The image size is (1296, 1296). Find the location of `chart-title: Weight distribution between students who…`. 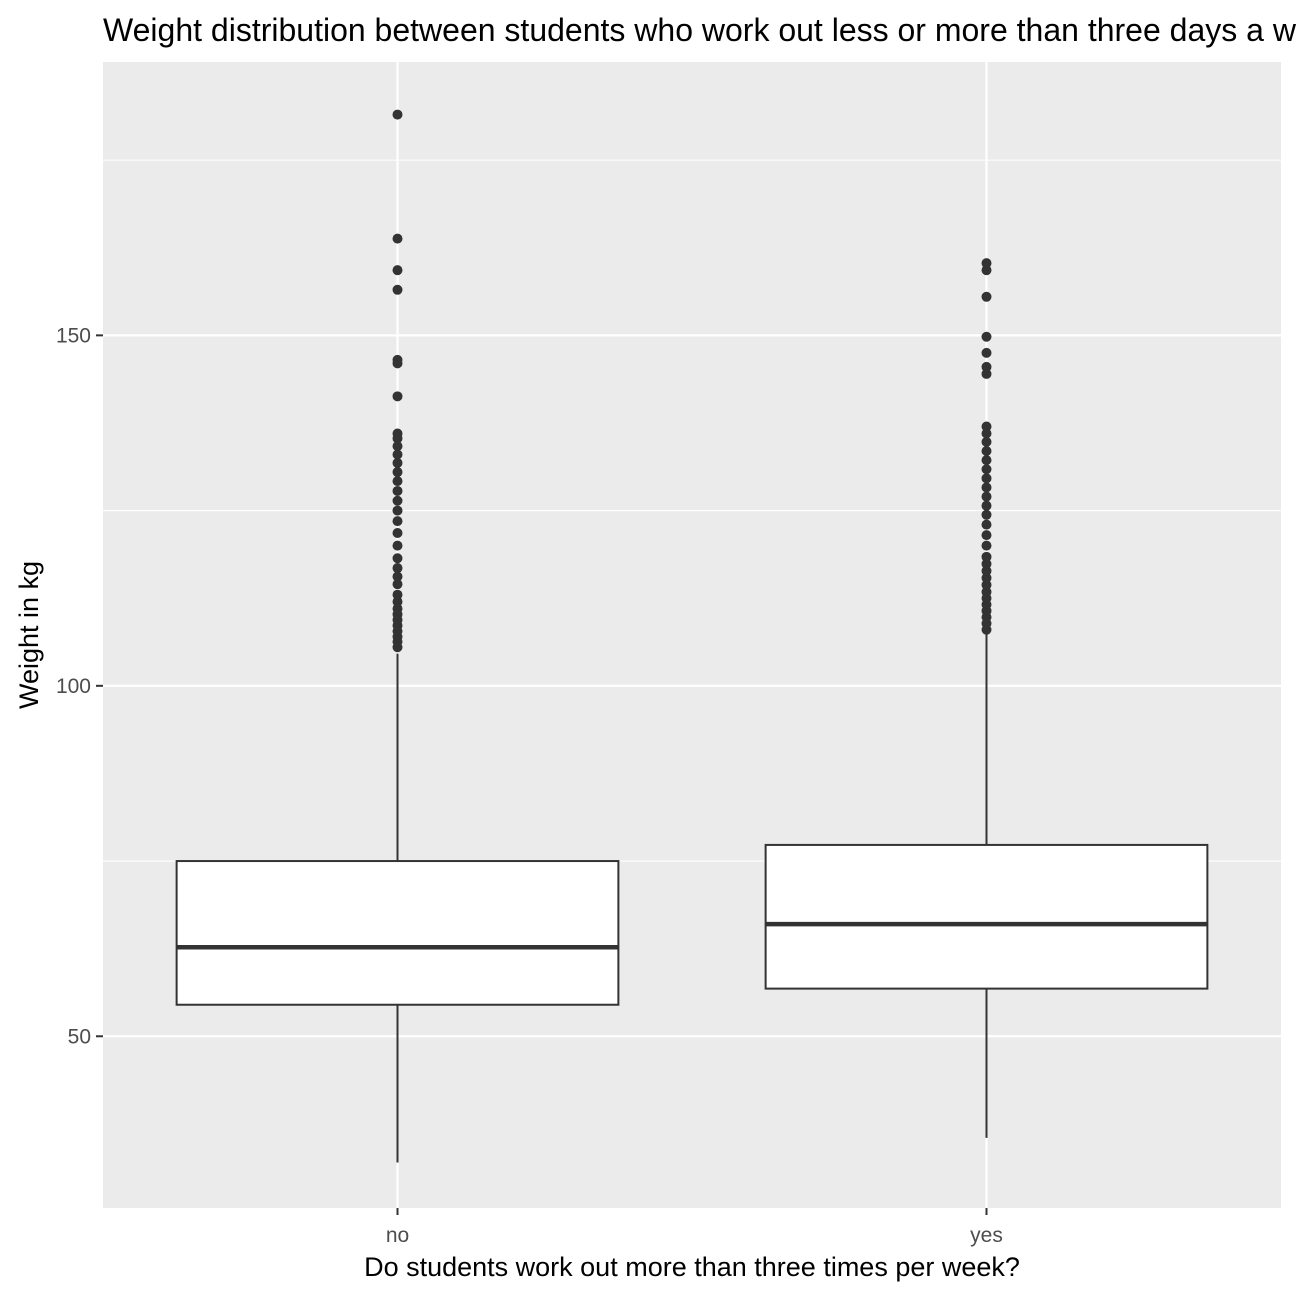

chart-title: Weight distribution between students who… is located at coordinates (699, 30).